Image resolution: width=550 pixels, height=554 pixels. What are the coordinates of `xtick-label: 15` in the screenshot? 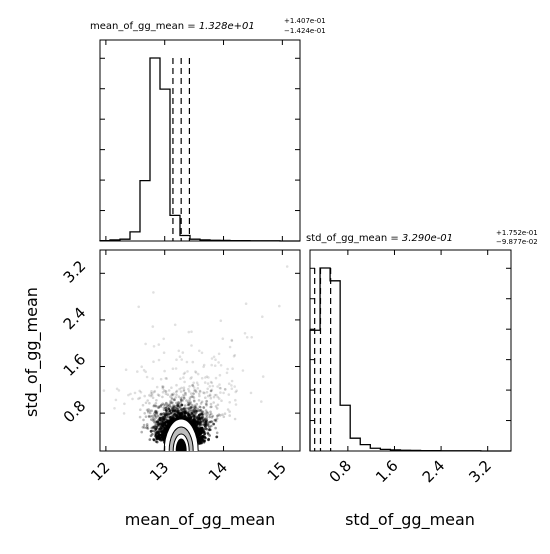 It's located at (277, 471).